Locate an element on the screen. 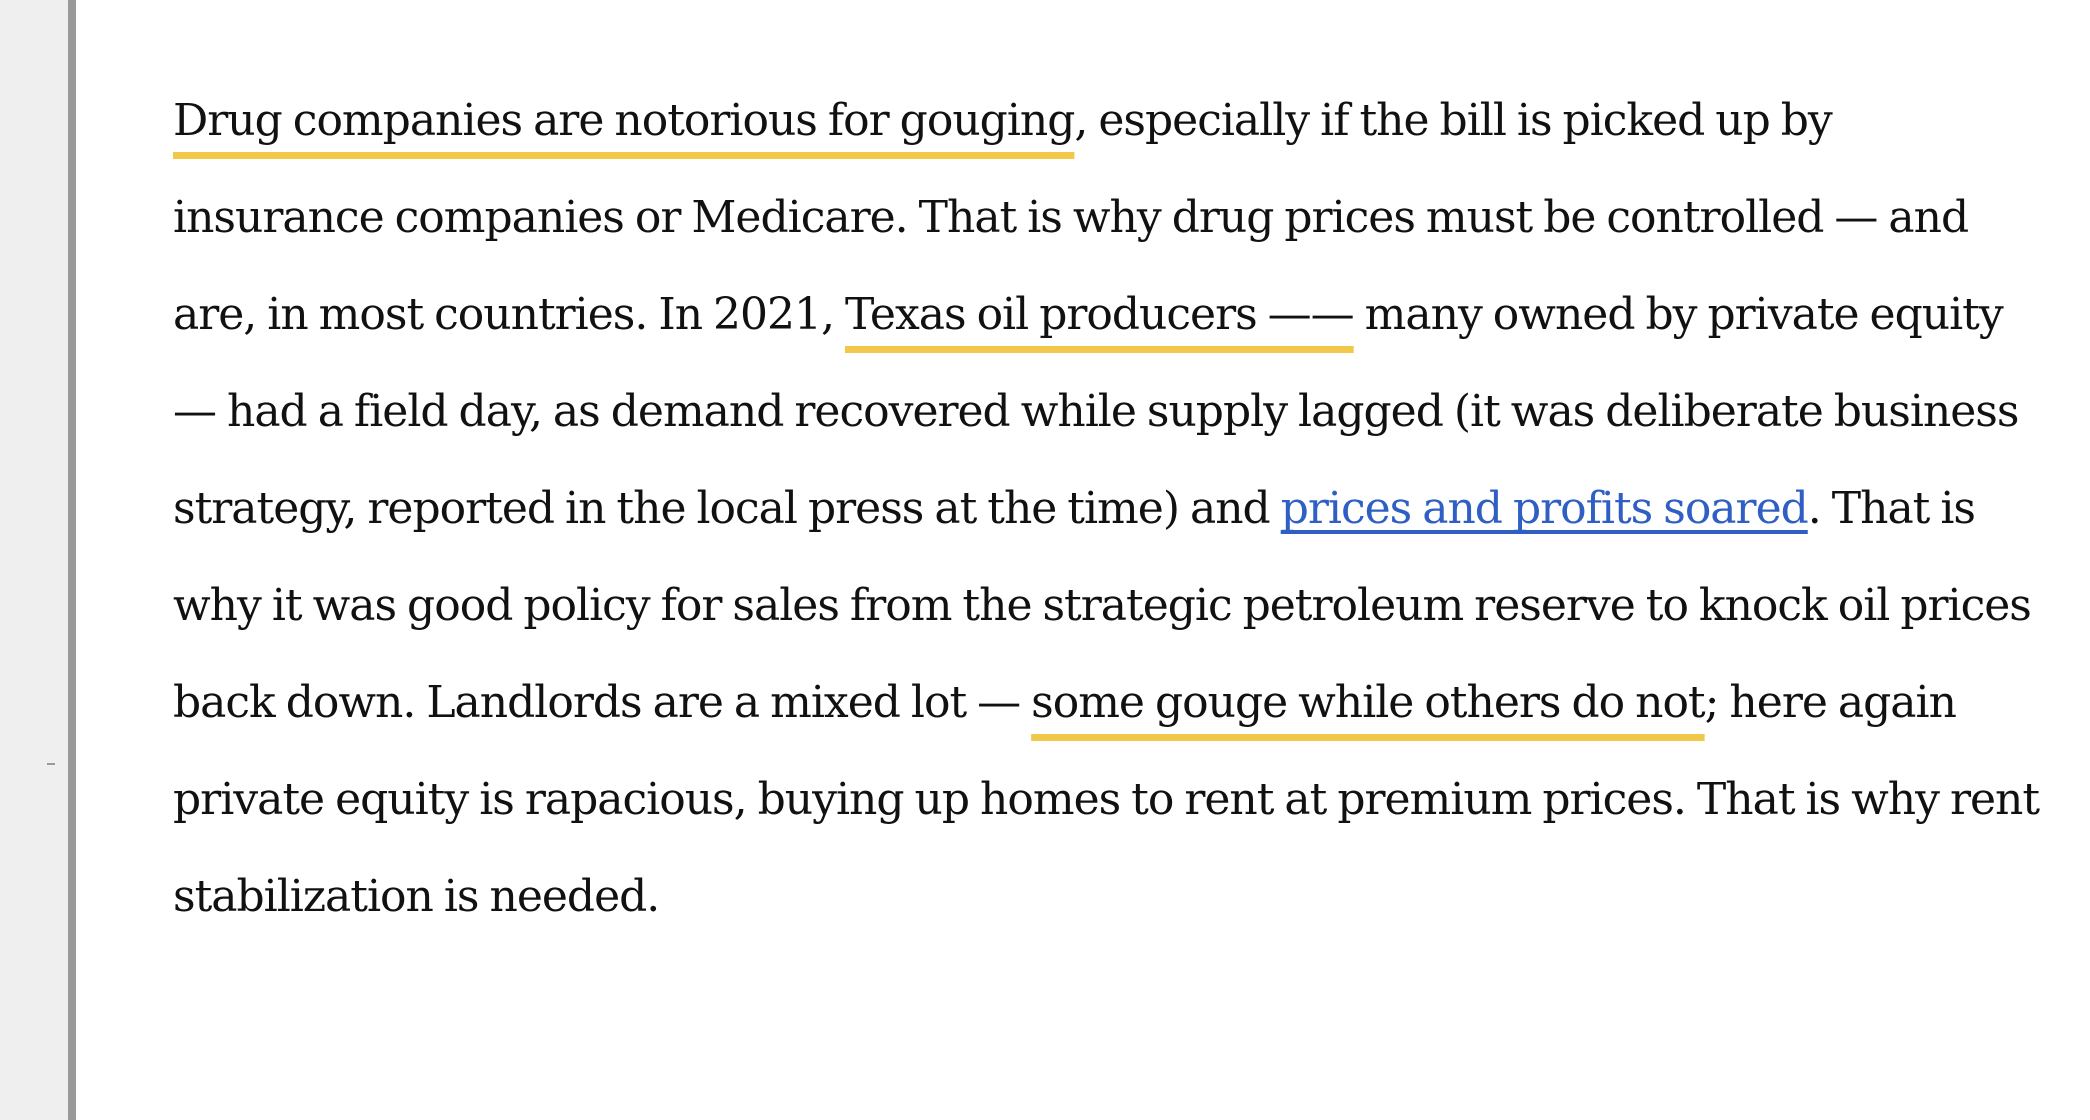 The width and height of the screenshot is (2090, 1120). left-margin-rule is located at coordinates (72, 560).